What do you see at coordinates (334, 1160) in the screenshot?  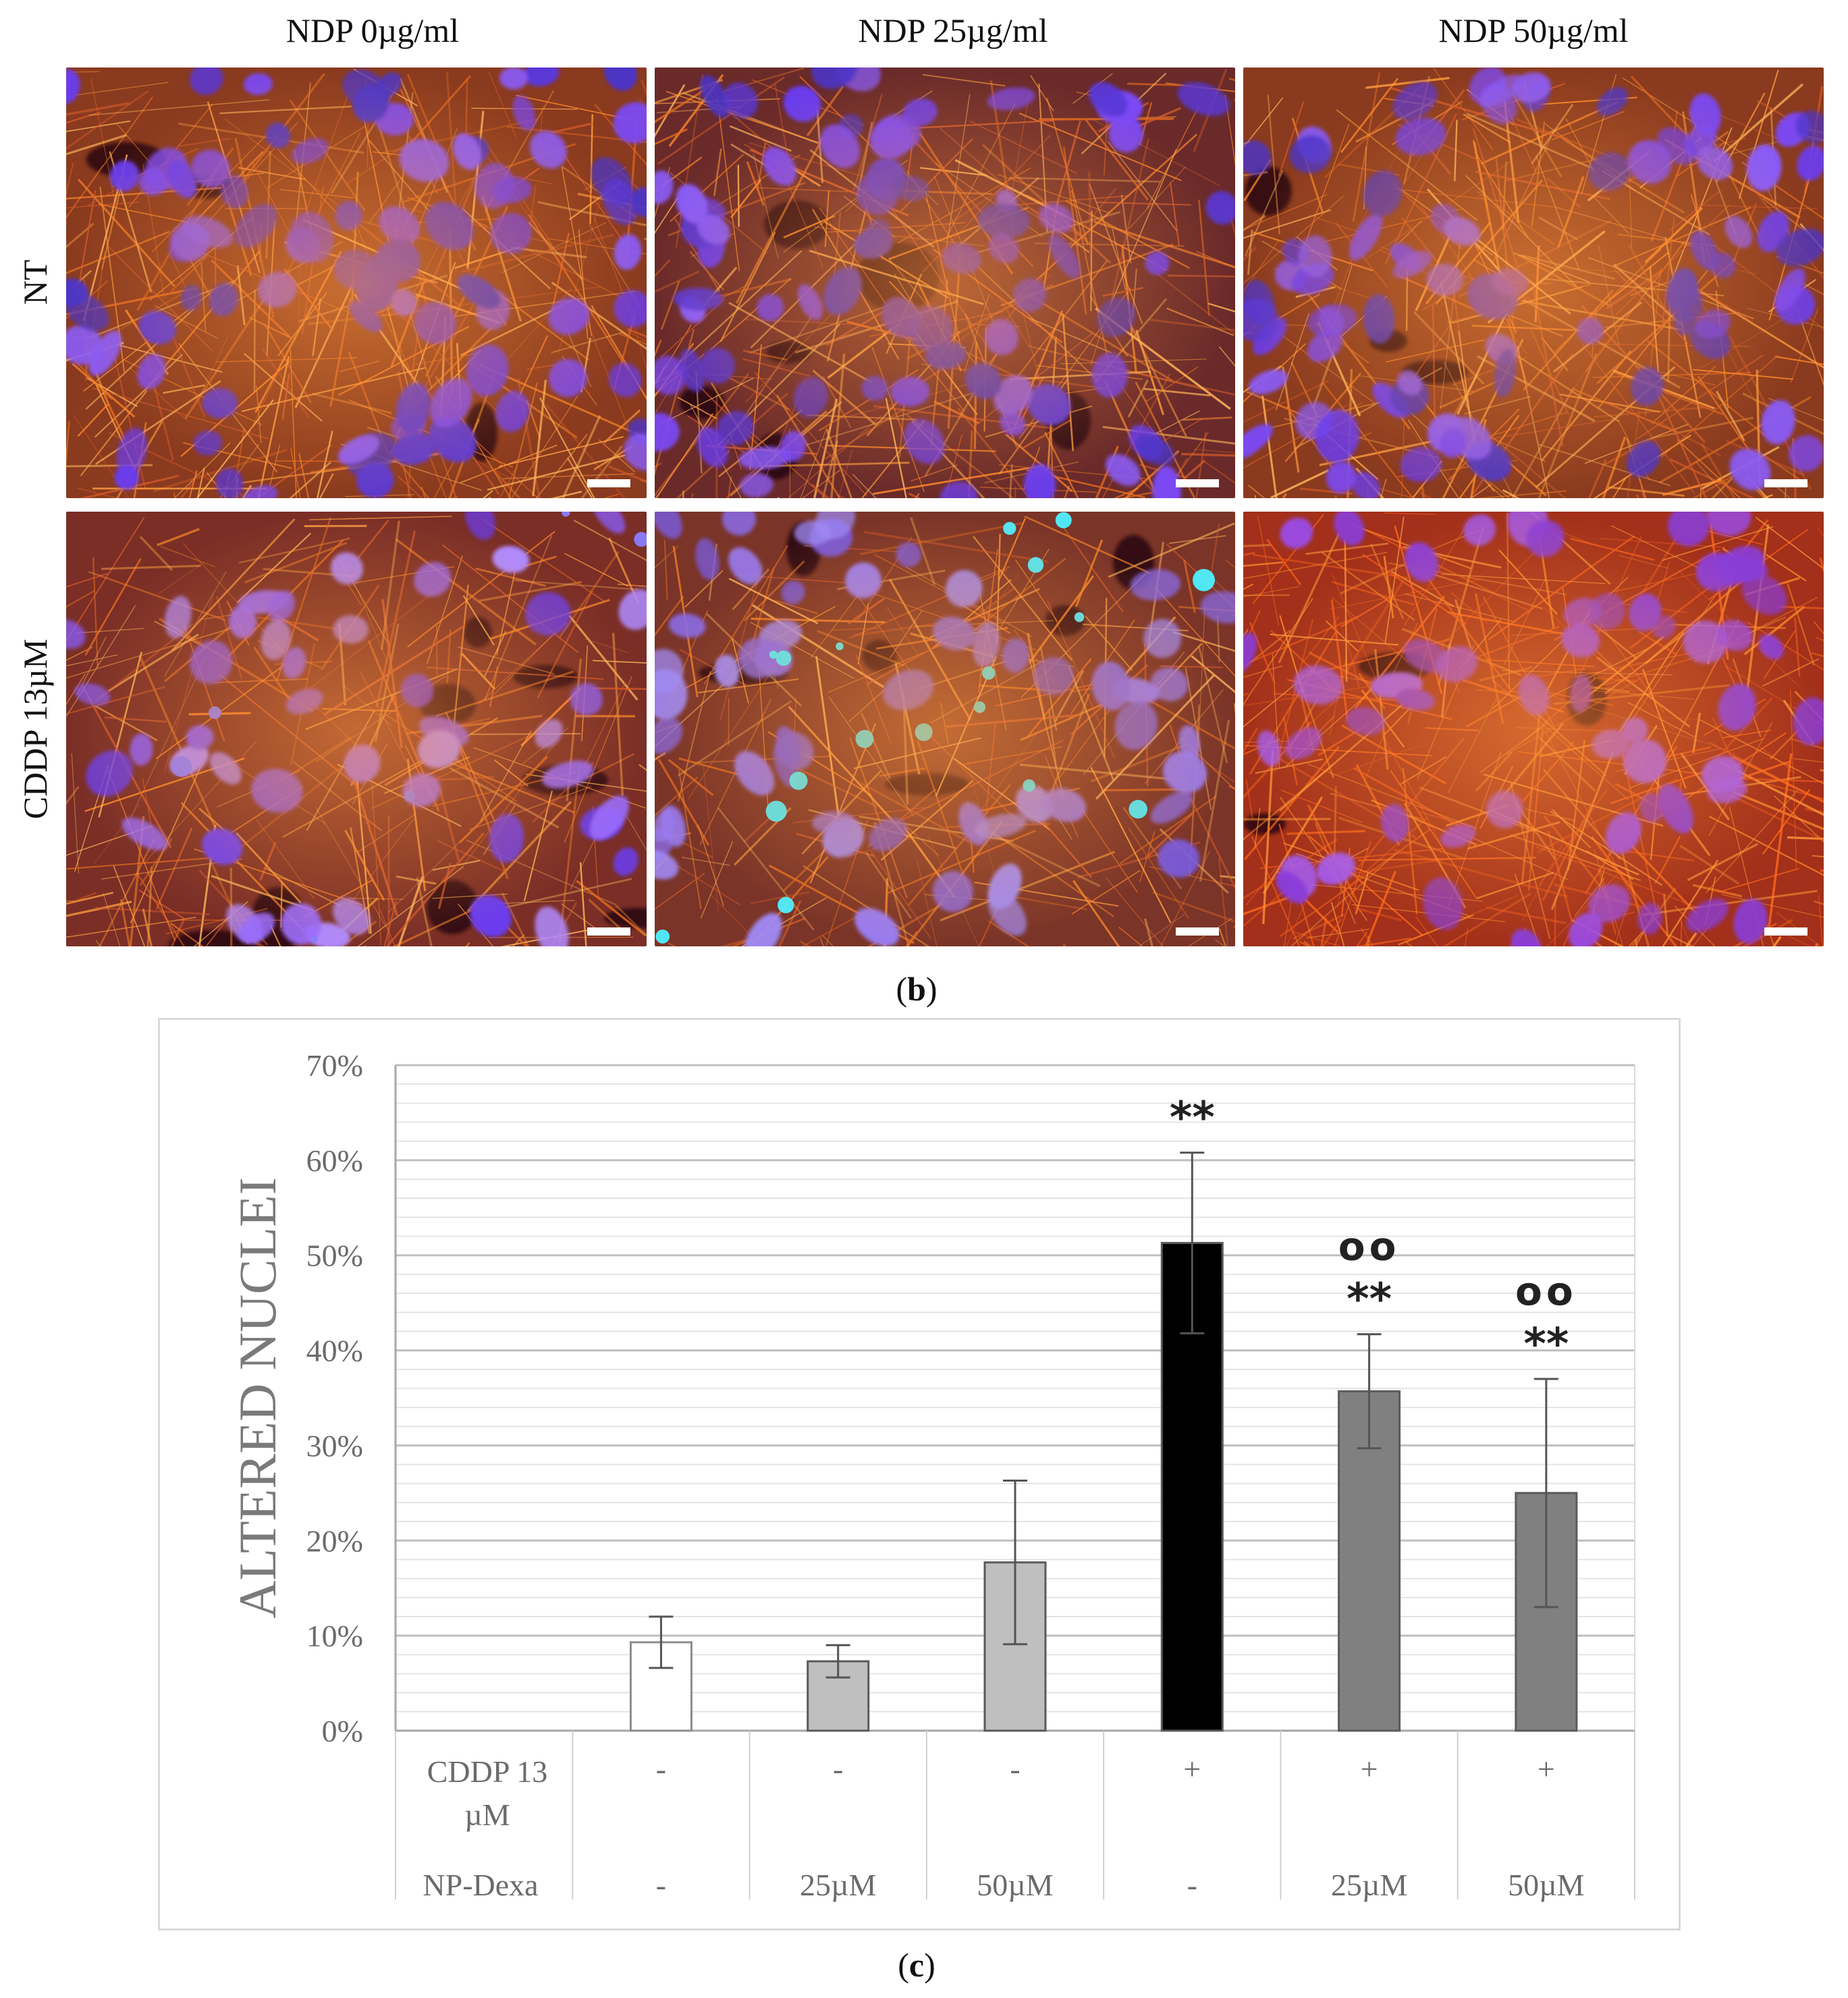 I see `y-tick-label: 60%` at bounding box center [334, 1160].